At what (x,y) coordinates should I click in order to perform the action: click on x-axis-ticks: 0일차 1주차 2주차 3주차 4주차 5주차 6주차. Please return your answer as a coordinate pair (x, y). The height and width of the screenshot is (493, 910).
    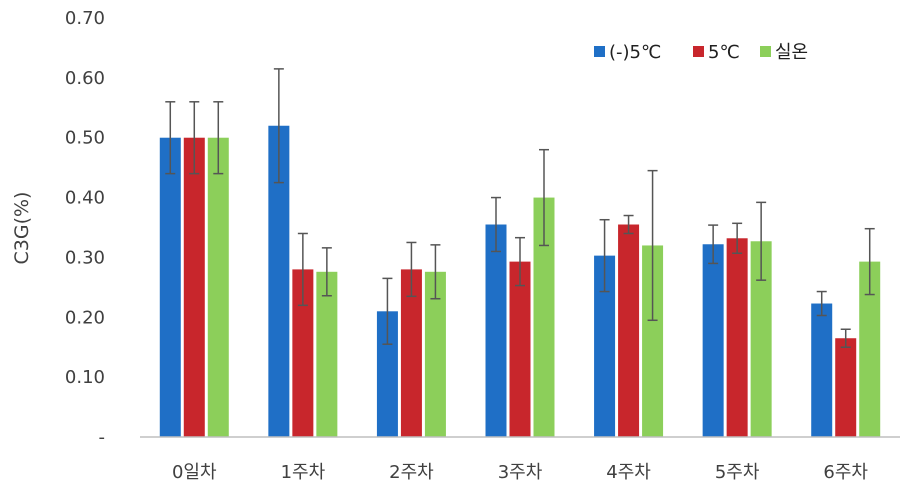
    Looking at the image, I should click on (520, 472).